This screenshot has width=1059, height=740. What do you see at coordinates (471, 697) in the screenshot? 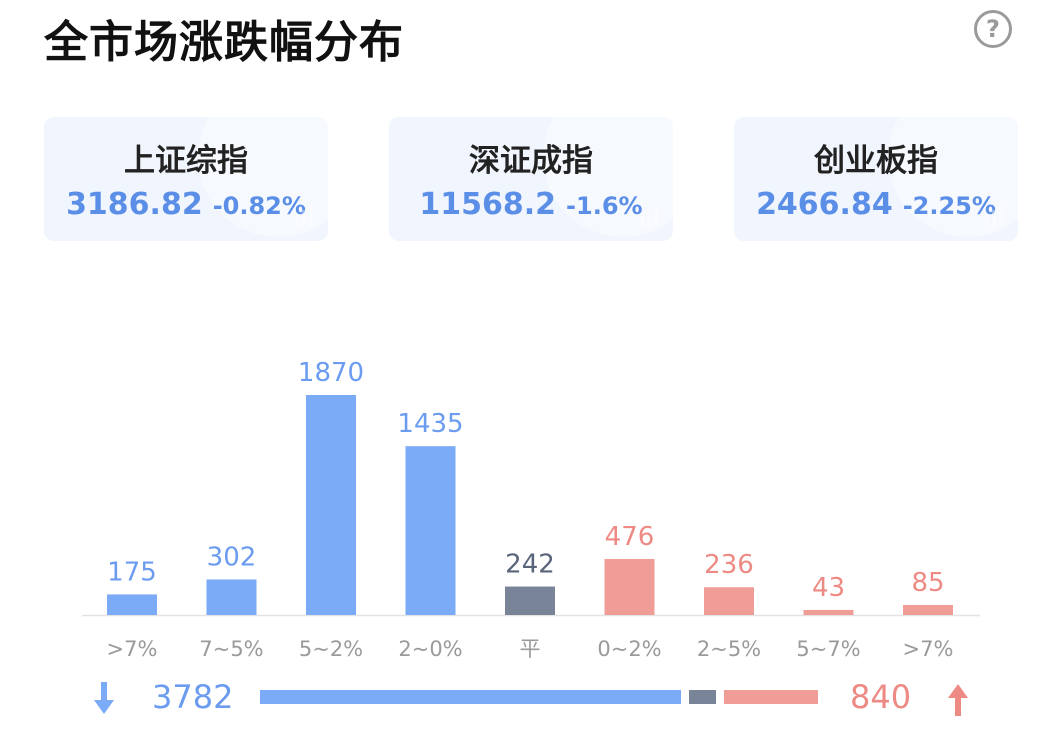
I see `down-ratio-bar` at bounding box center [471, 697].